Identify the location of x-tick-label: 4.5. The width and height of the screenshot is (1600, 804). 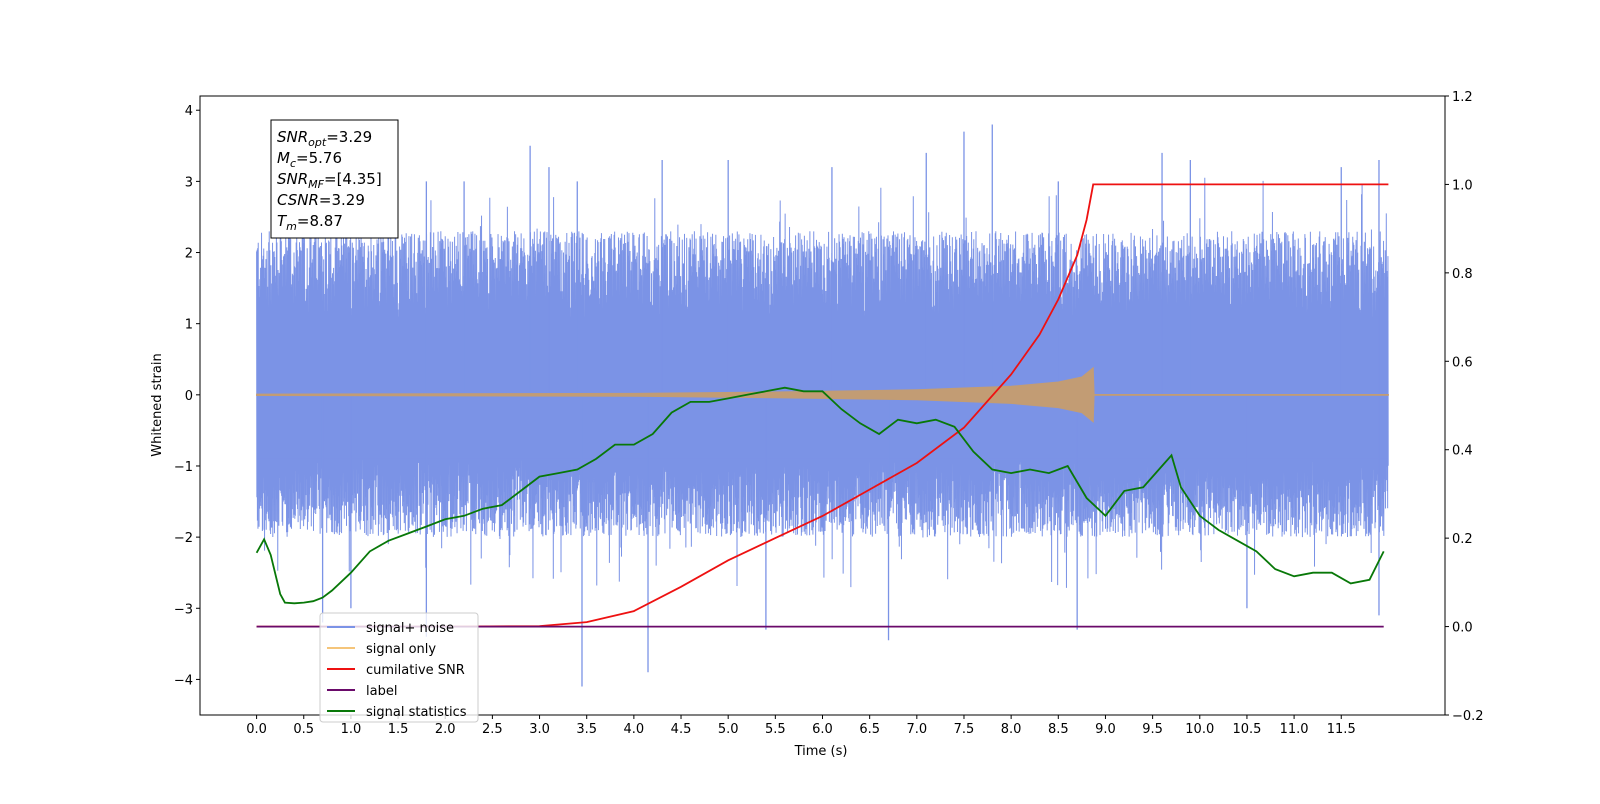
(681, 729).